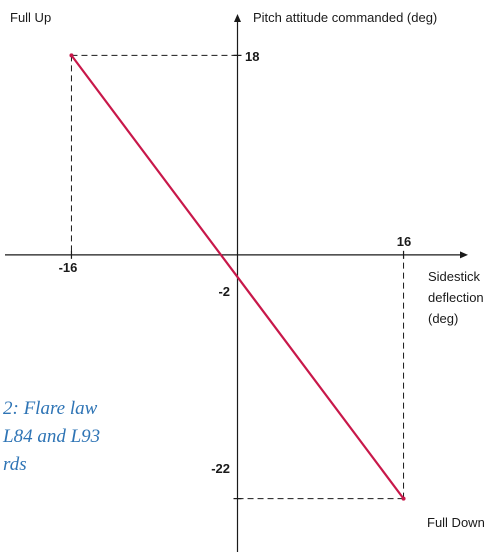 Image resolution: width=499 pixels, height=554 pixels. Describe the element at coordinates (443, 318) in the screenshot. I see `x-axis-label-line-3: (deg)` at that location.